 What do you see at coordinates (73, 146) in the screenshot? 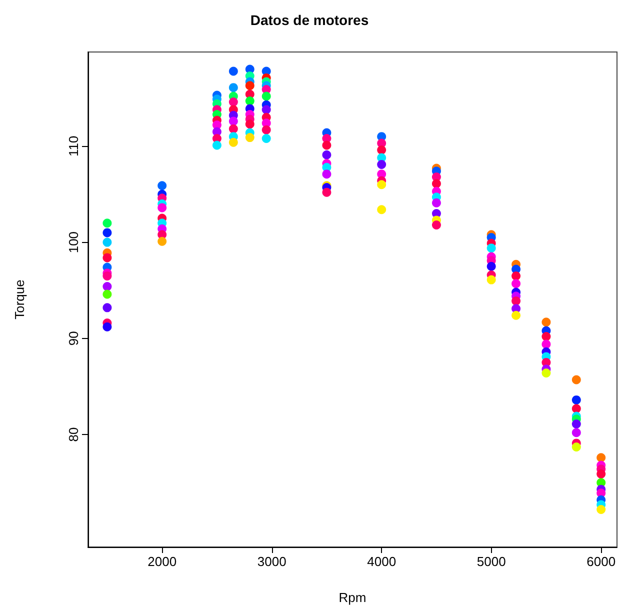
I see `y-tick-label: 110` at bounding box center [73, 146].